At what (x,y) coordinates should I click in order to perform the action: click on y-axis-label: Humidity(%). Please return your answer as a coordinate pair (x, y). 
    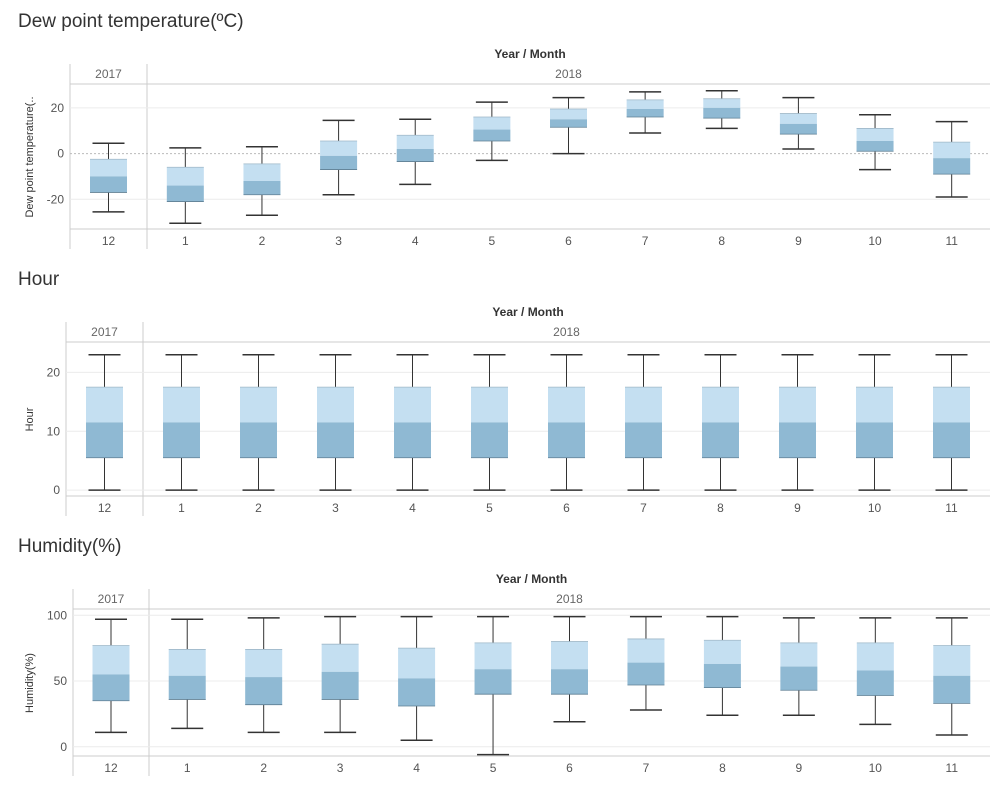
    Looking at the image, I should click on (30, 683).